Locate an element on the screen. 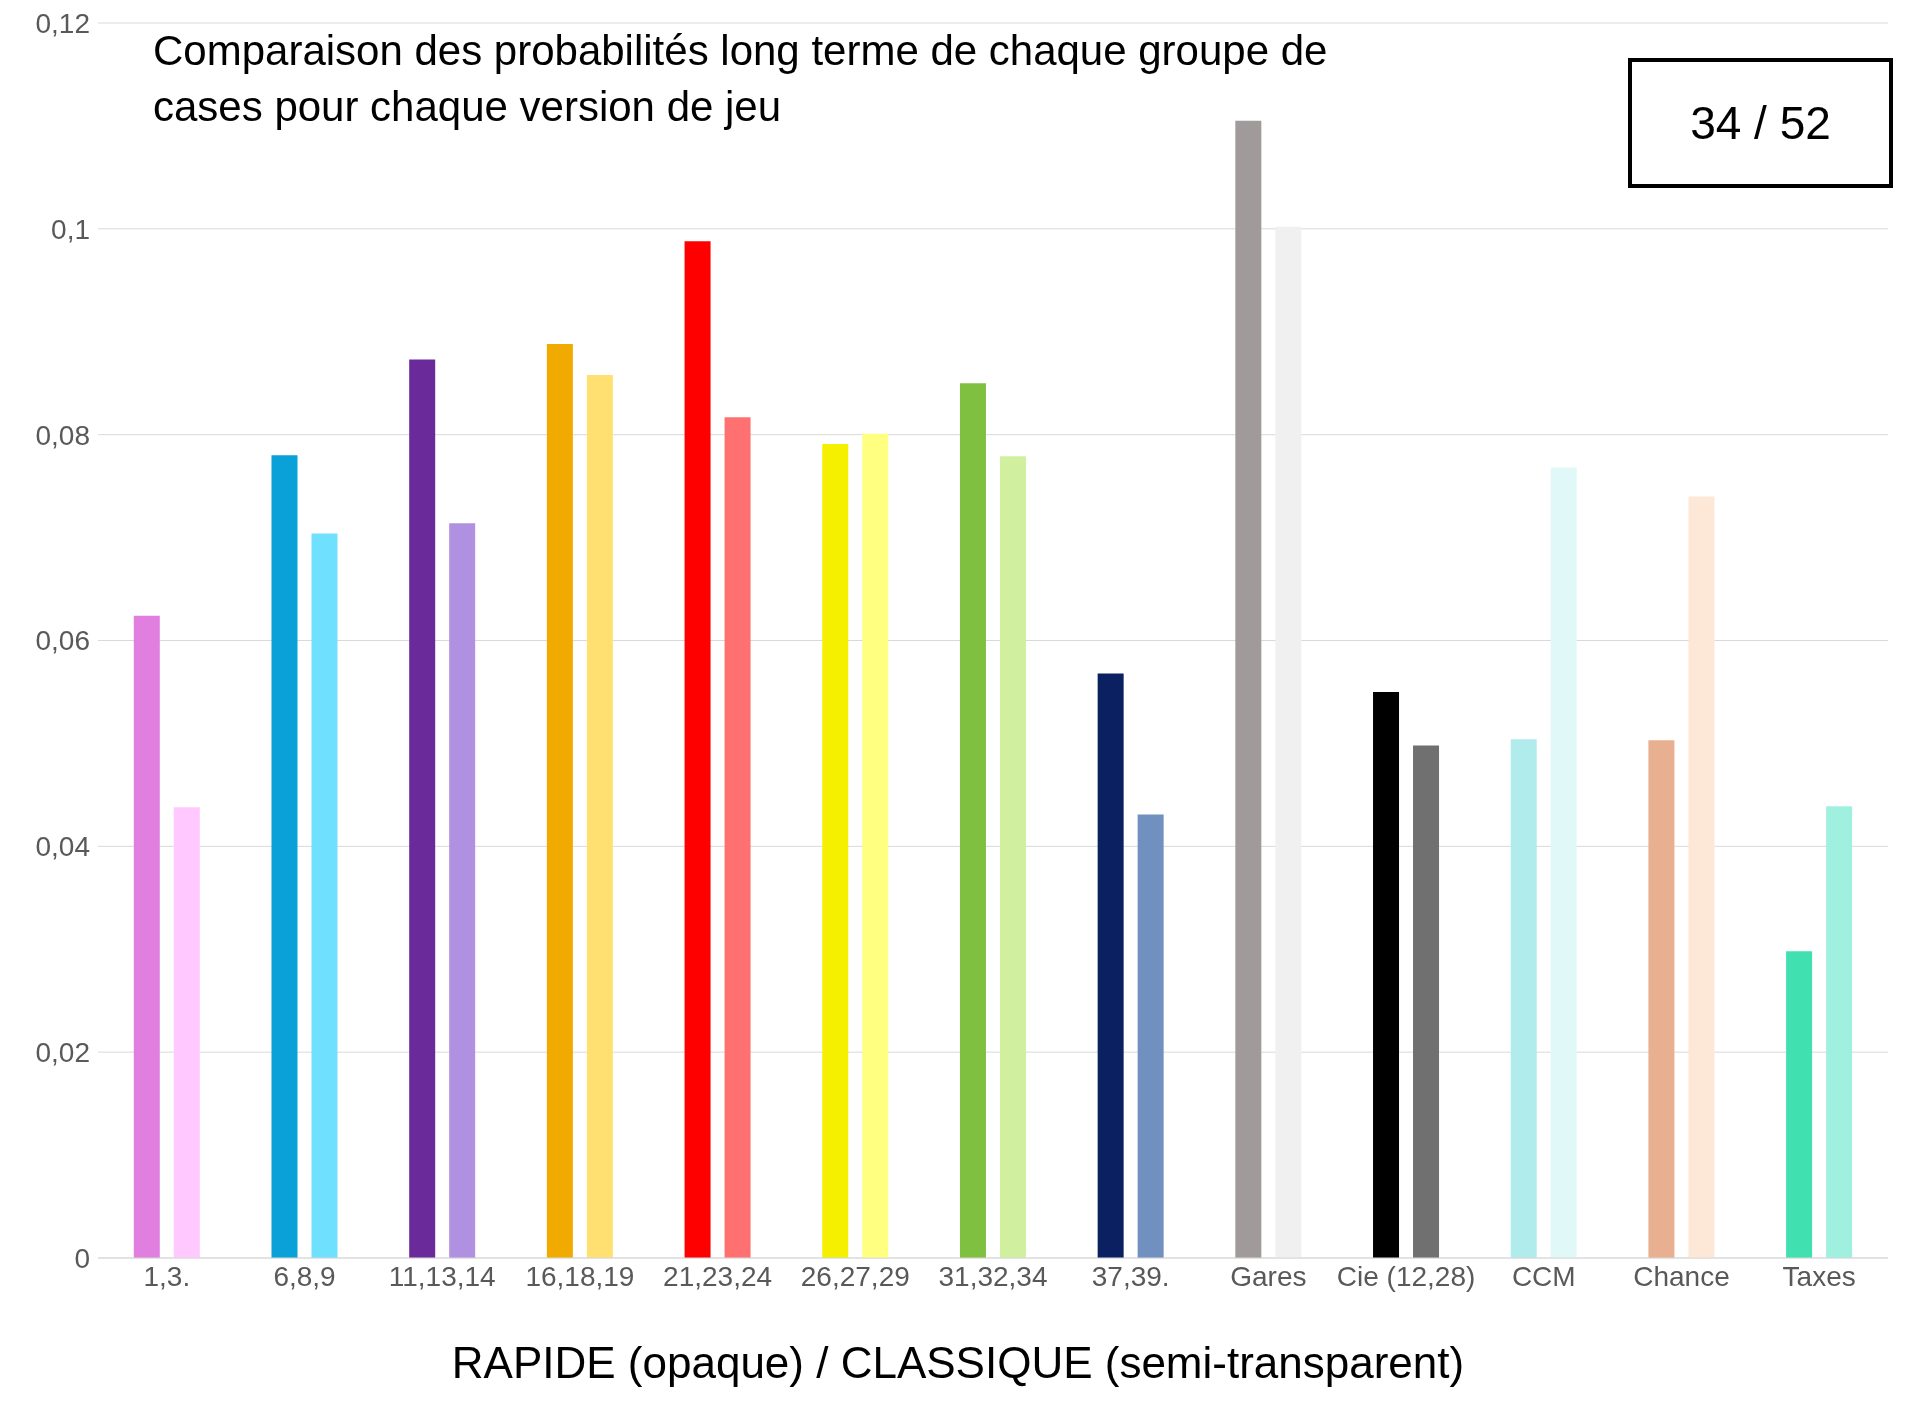  x-tick-label: Gares is located at coordinates (1268, 1276).